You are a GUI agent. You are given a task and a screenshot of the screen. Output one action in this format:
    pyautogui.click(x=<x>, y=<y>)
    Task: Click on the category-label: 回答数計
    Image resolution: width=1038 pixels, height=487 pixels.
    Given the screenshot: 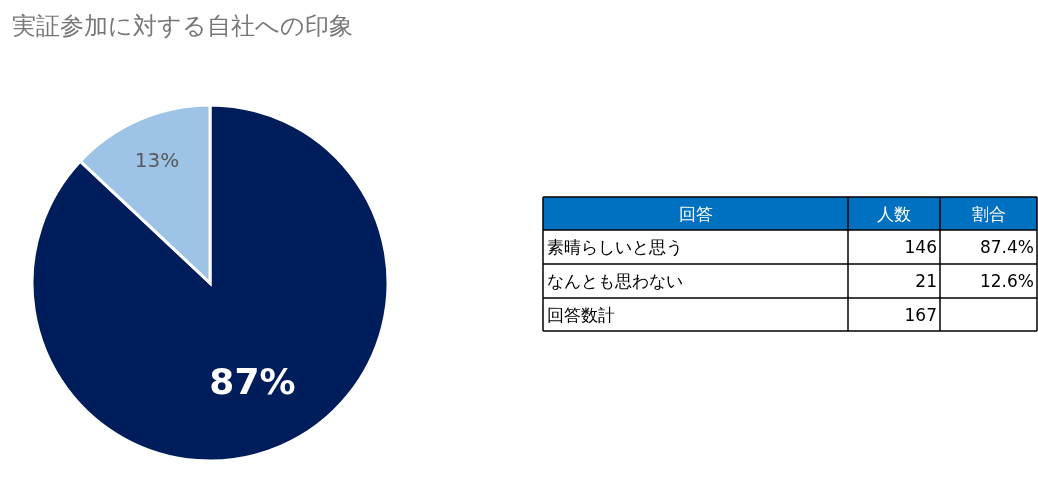 What is the action you would take?
    pyautogui.click(x=581, y=314)
    